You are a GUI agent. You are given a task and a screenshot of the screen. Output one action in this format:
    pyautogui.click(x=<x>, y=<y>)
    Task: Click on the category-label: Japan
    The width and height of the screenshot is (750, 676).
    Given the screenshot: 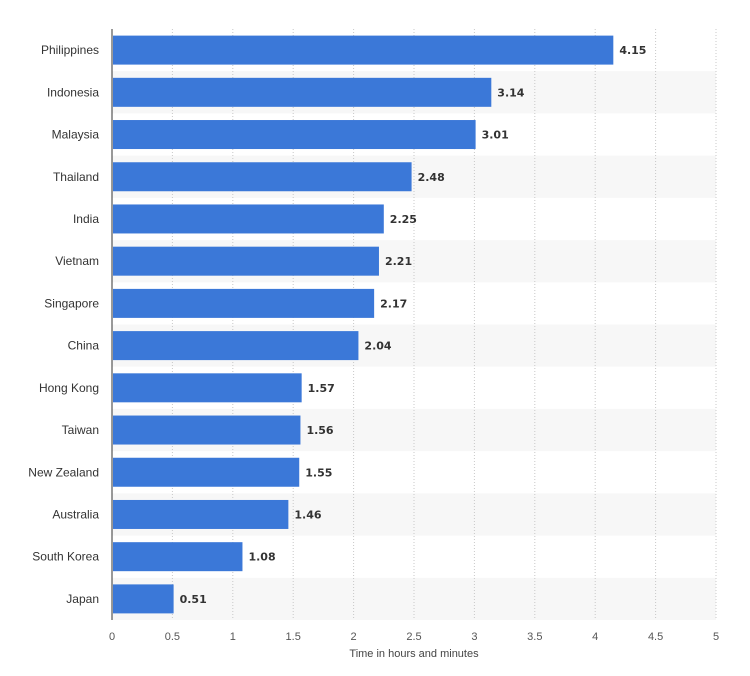 What is the action you would take?
    pyautogui.click(x=82, y=599)
    